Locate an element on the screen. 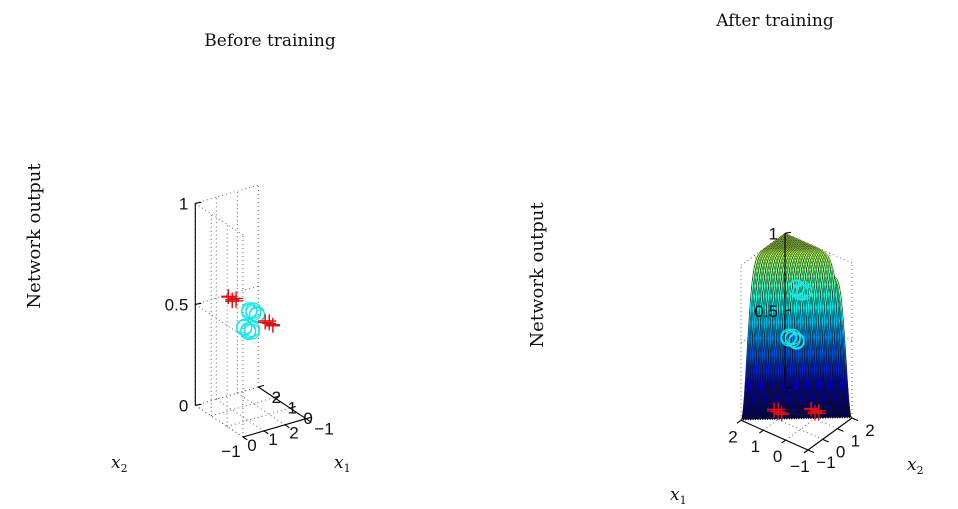  xlabel-after: x1 is located at coordinates (678, 496).